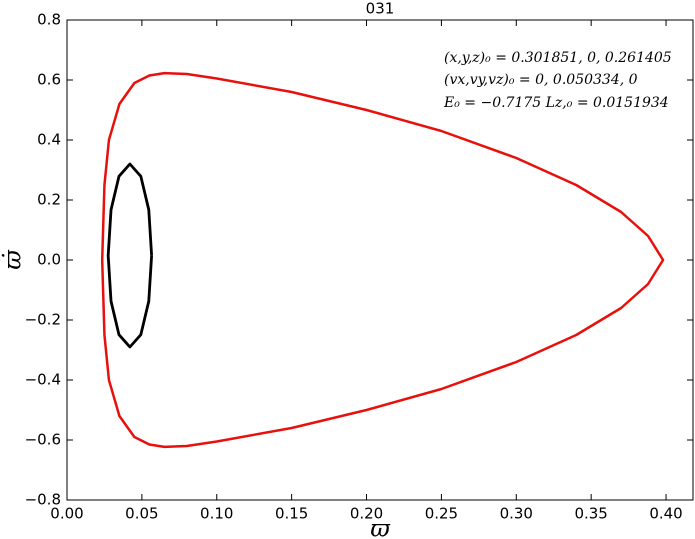  I want to click on series-line, so click(130, 255).